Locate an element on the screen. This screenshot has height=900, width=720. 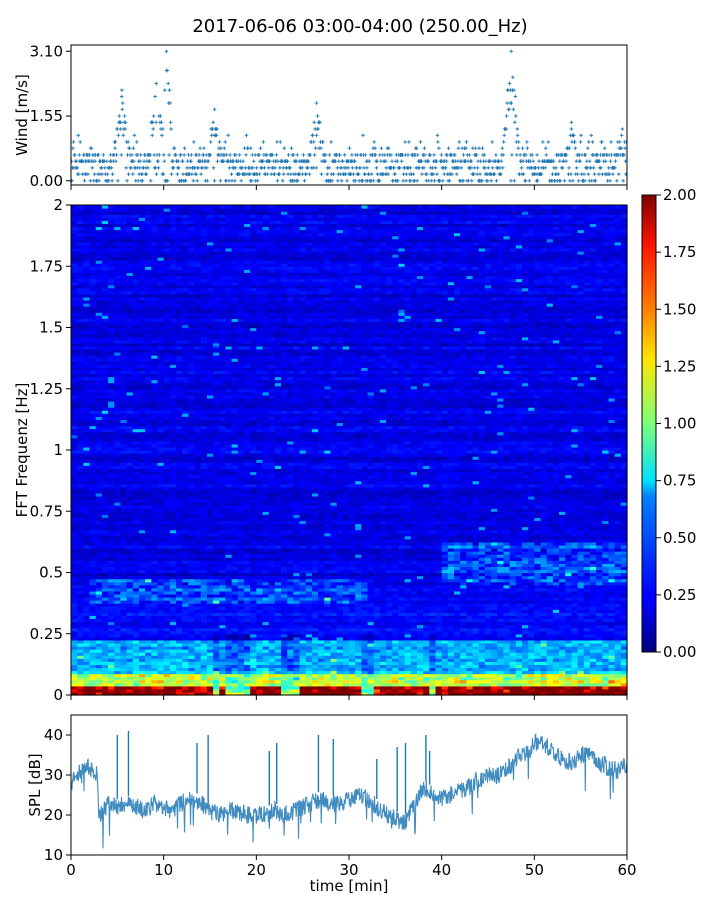
wind-scatter is located at coordinates (349, 116).